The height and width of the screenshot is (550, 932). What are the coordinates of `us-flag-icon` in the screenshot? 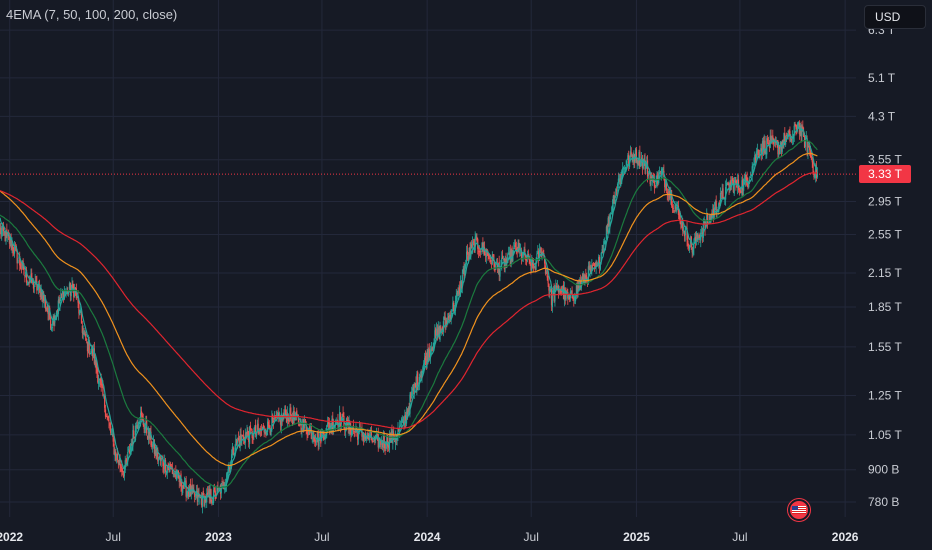 It's located at (799, 510).